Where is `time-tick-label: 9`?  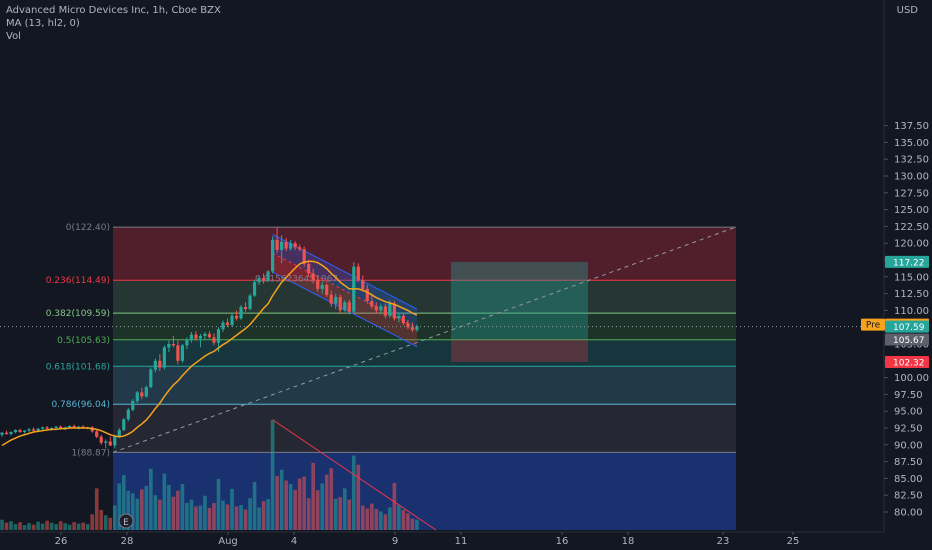
time-tick-label: 9 is located at coordinates (395, 541).